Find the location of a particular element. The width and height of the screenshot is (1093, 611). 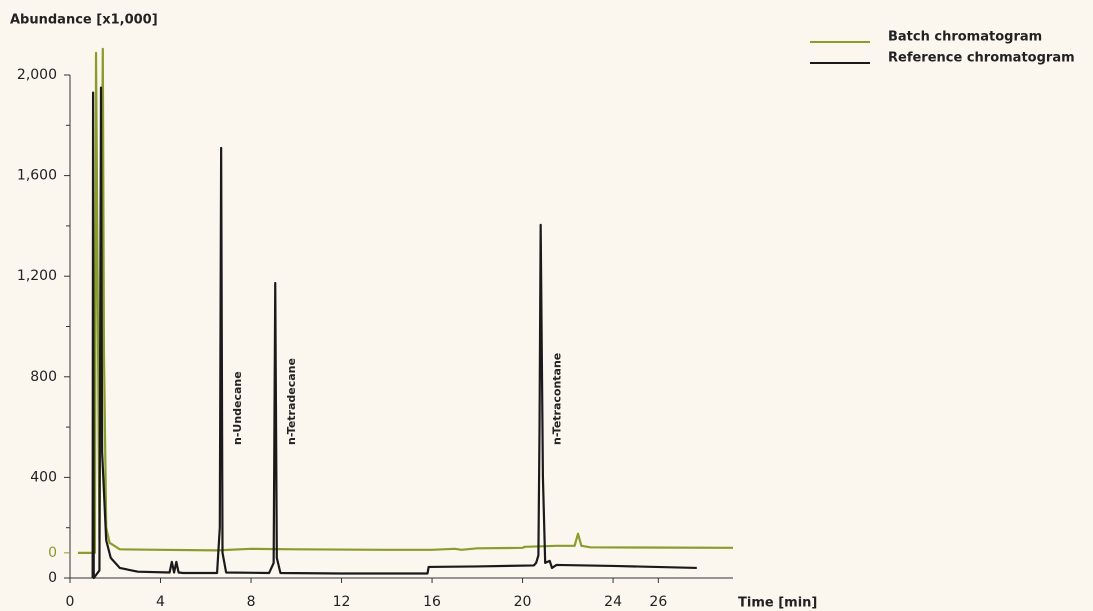

x-tick-label: 0 is located at coordinates (70, 602).